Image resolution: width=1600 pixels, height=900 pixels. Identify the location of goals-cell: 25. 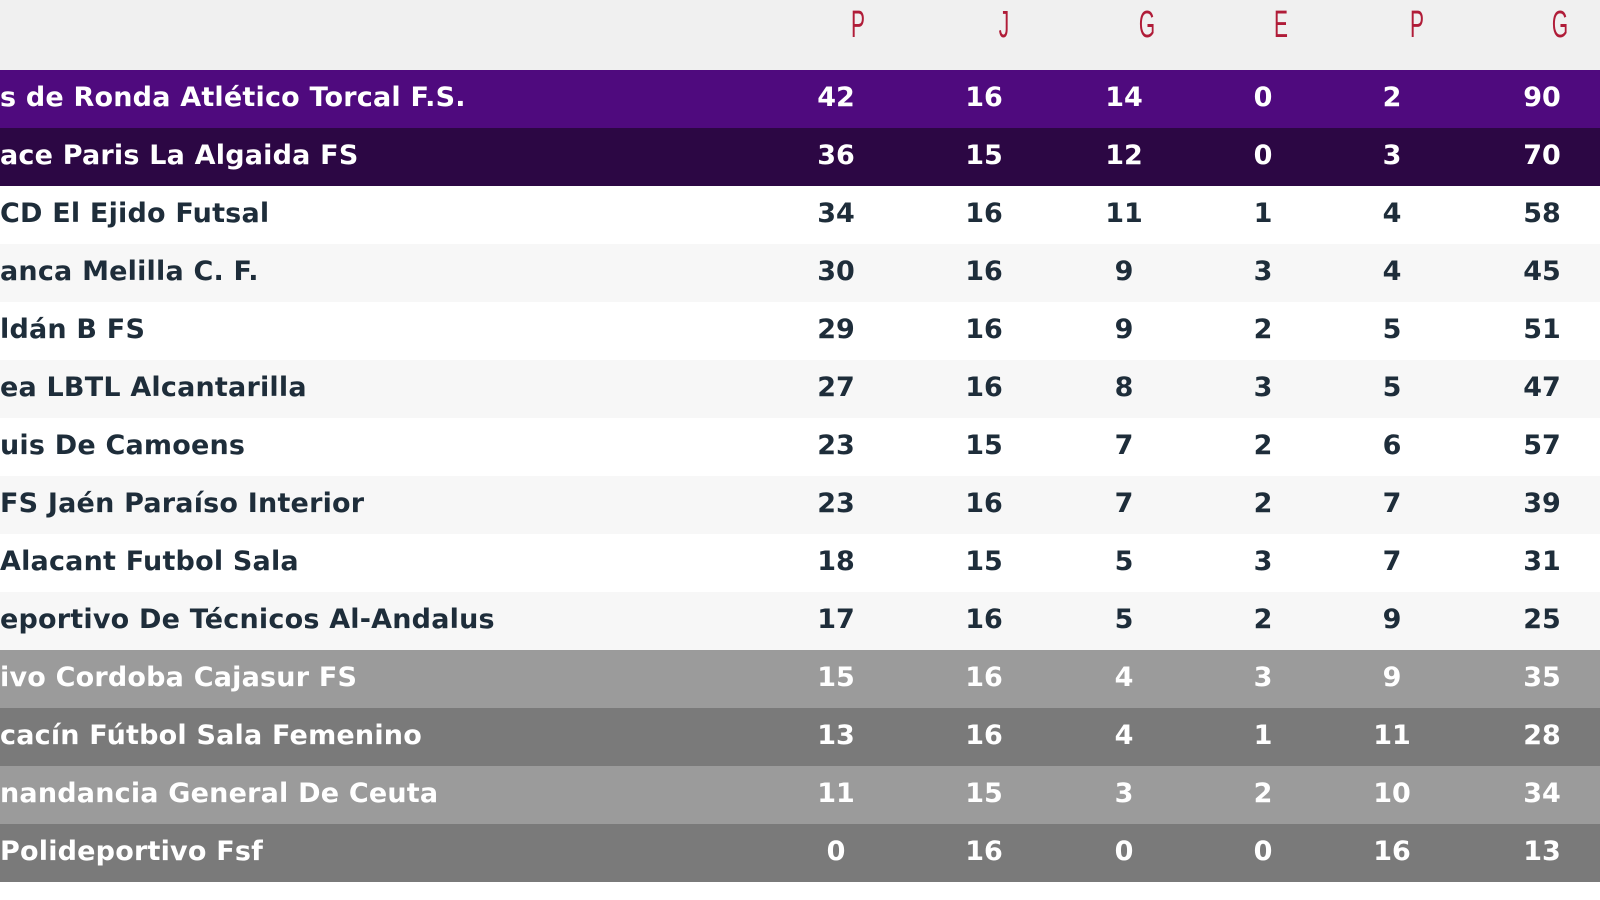
(1542, 619).